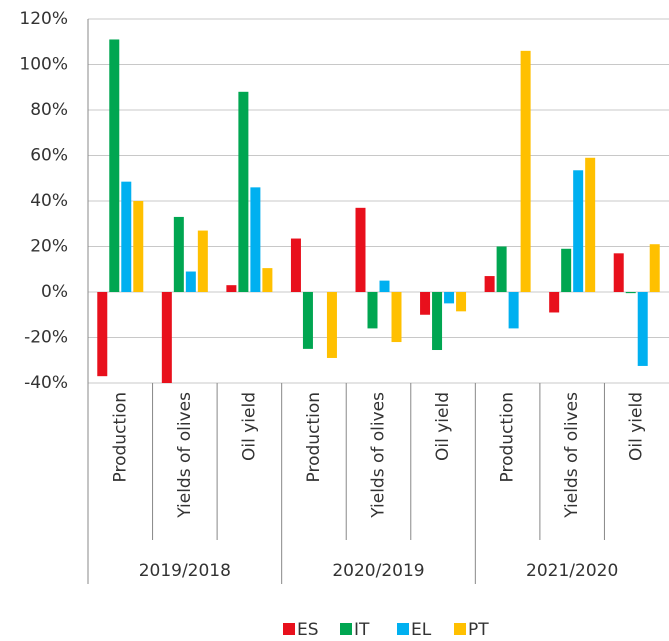  What do you see at coordinates (54, 292) in the screenshot?
I see `y-tick-label: 0%` at bounding box center [54, 292].